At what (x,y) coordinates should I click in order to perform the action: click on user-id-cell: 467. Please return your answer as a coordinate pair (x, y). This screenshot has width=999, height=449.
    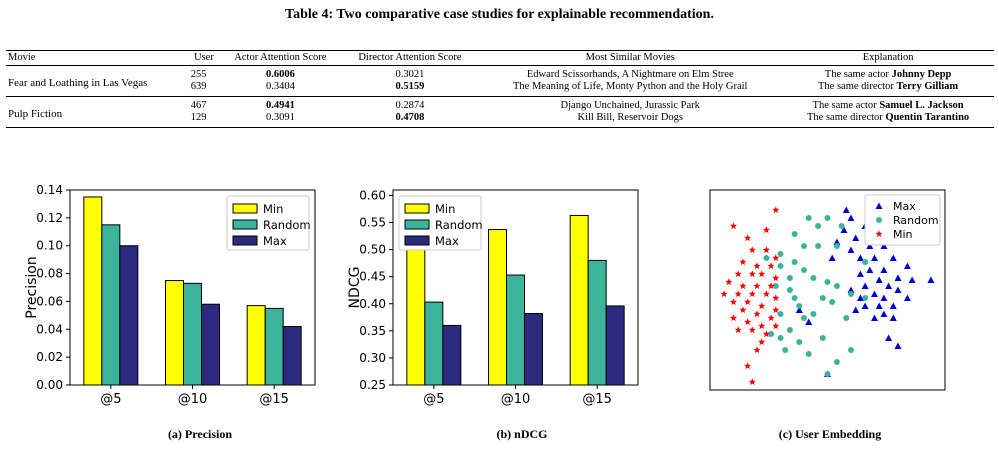
    Looking at the image, I should click on (204, 104).